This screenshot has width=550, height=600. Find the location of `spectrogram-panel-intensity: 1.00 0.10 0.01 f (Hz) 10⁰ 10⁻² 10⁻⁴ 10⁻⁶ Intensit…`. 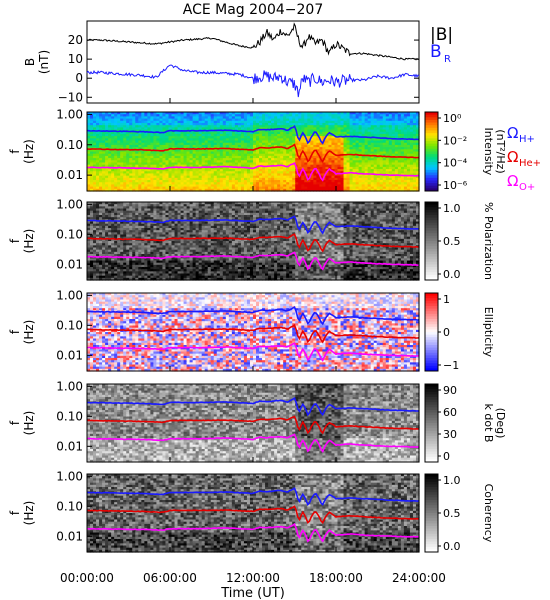

spectrogram-panel-intensity: 1.00 0.10 0.01 f (Hz) 10⁰ 10⁻² 10⁻⁴ 10⁻⁶ Intensit… is located at coordinates (274, 150).